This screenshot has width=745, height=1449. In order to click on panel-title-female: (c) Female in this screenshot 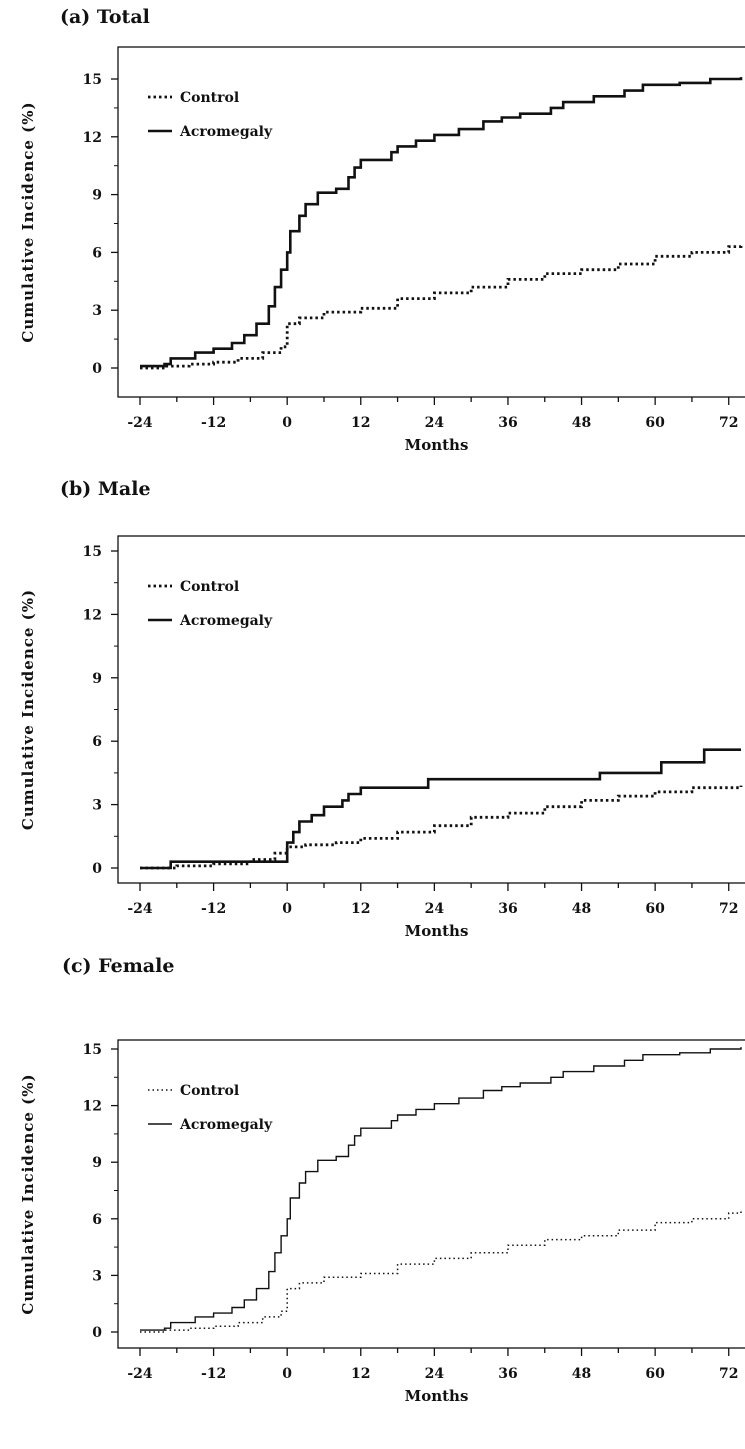, I will do `click(118, 966)`.